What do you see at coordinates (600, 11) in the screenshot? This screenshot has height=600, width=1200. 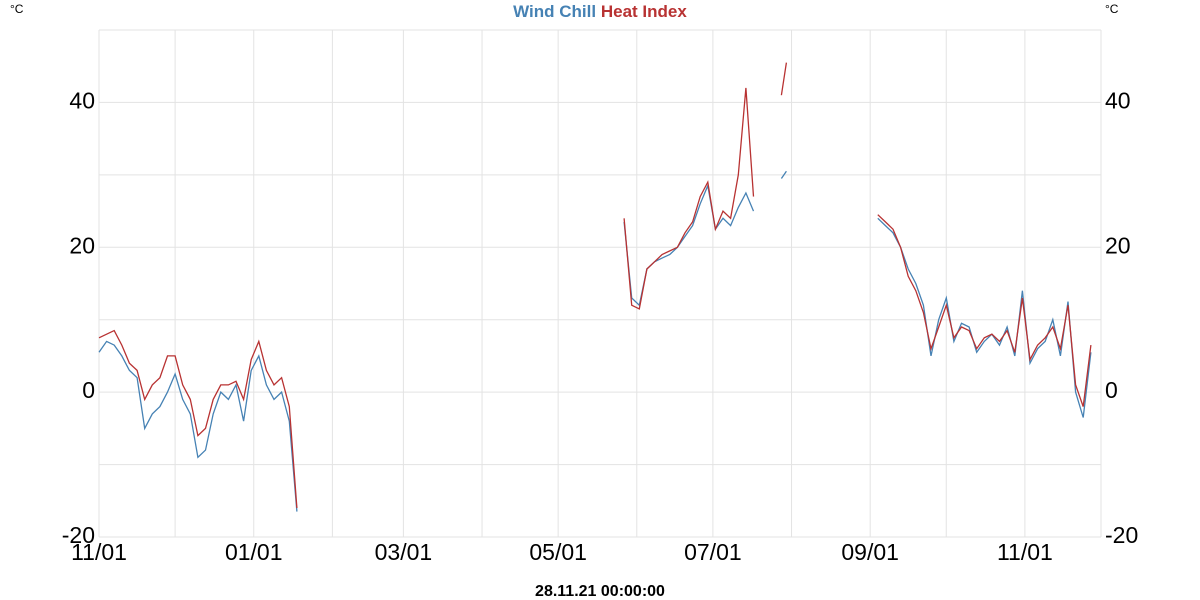 I see `legend: Wind Chill Heat Index` at bounding box center [600, 11].